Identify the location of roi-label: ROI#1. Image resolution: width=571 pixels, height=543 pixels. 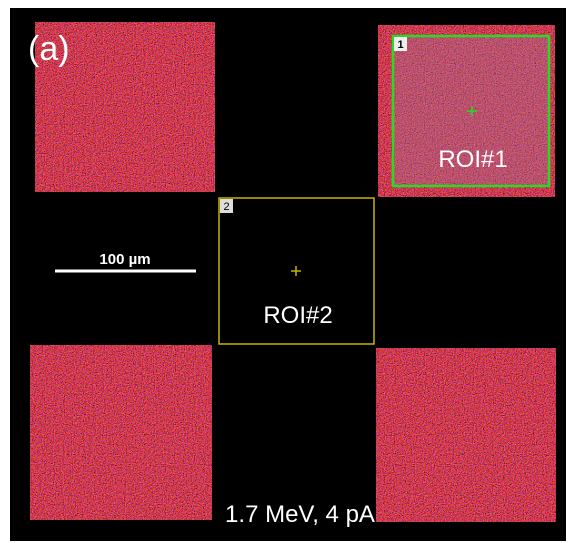
(472, 159).